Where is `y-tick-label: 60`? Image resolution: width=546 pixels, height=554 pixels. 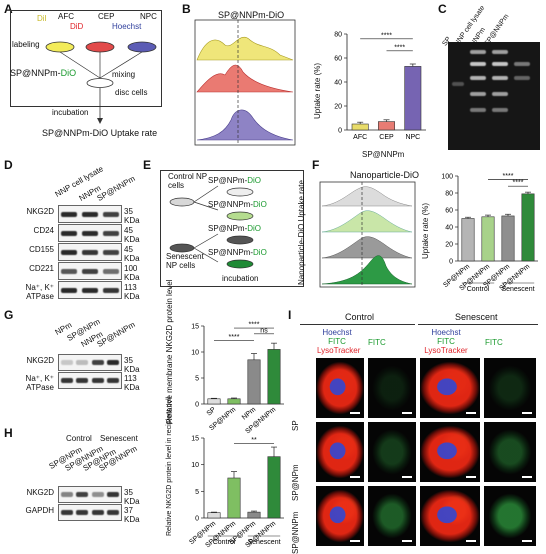
y-tick-label: 60 is located at coordinates (449, 211).